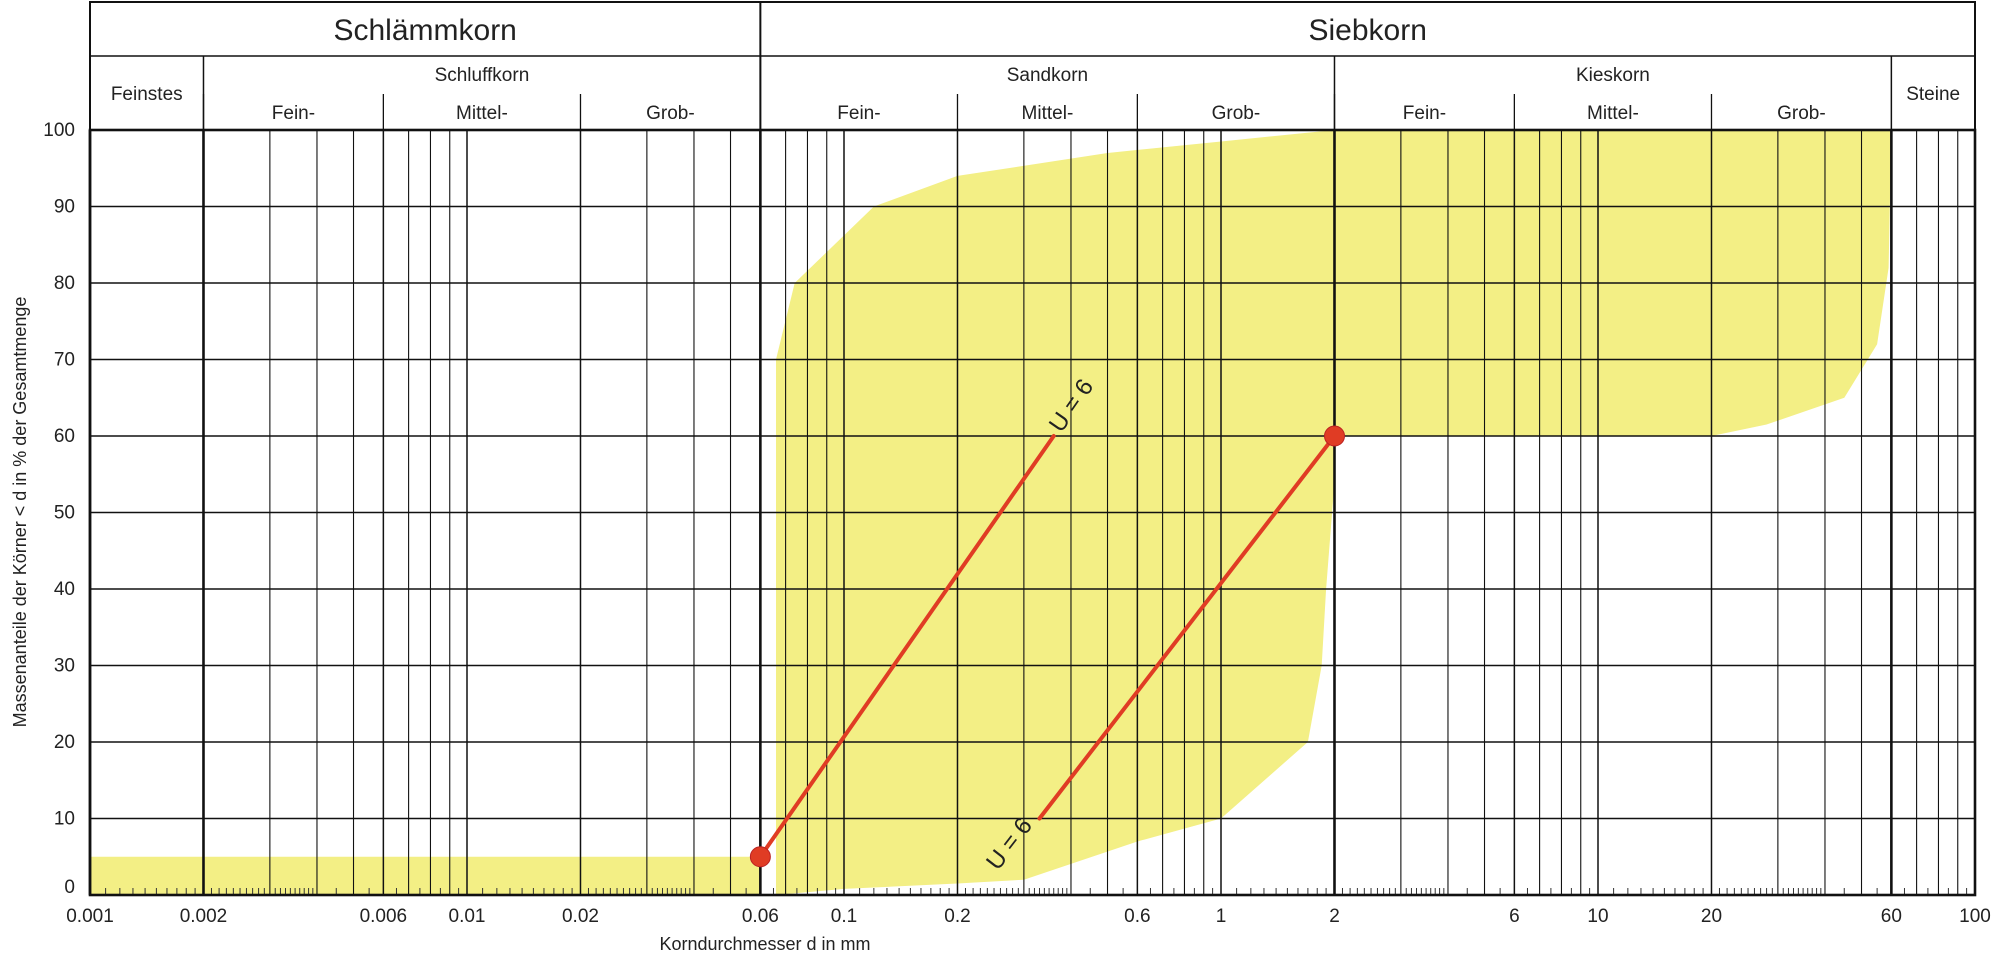  Describe the element at coordinates (69, 887) in the screenshot. I see `y-tick-label: 0` at that location.